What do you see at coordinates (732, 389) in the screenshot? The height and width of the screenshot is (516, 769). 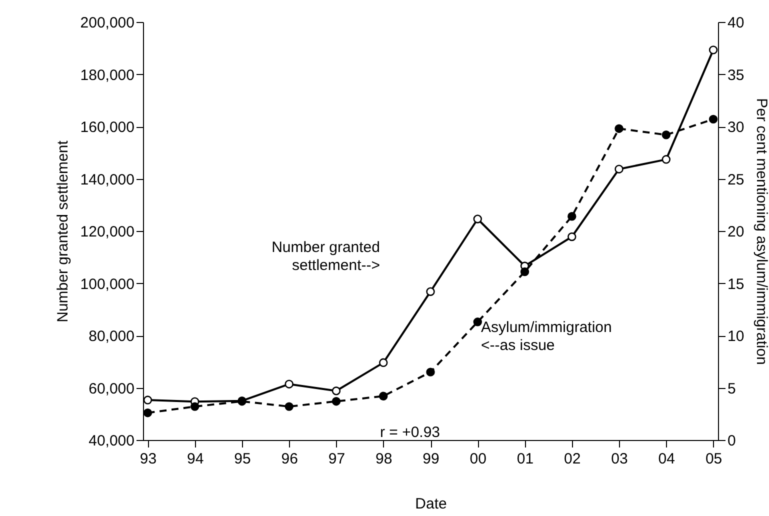 I see `y2-tick-label: 5` at bounding box center [732, 389].